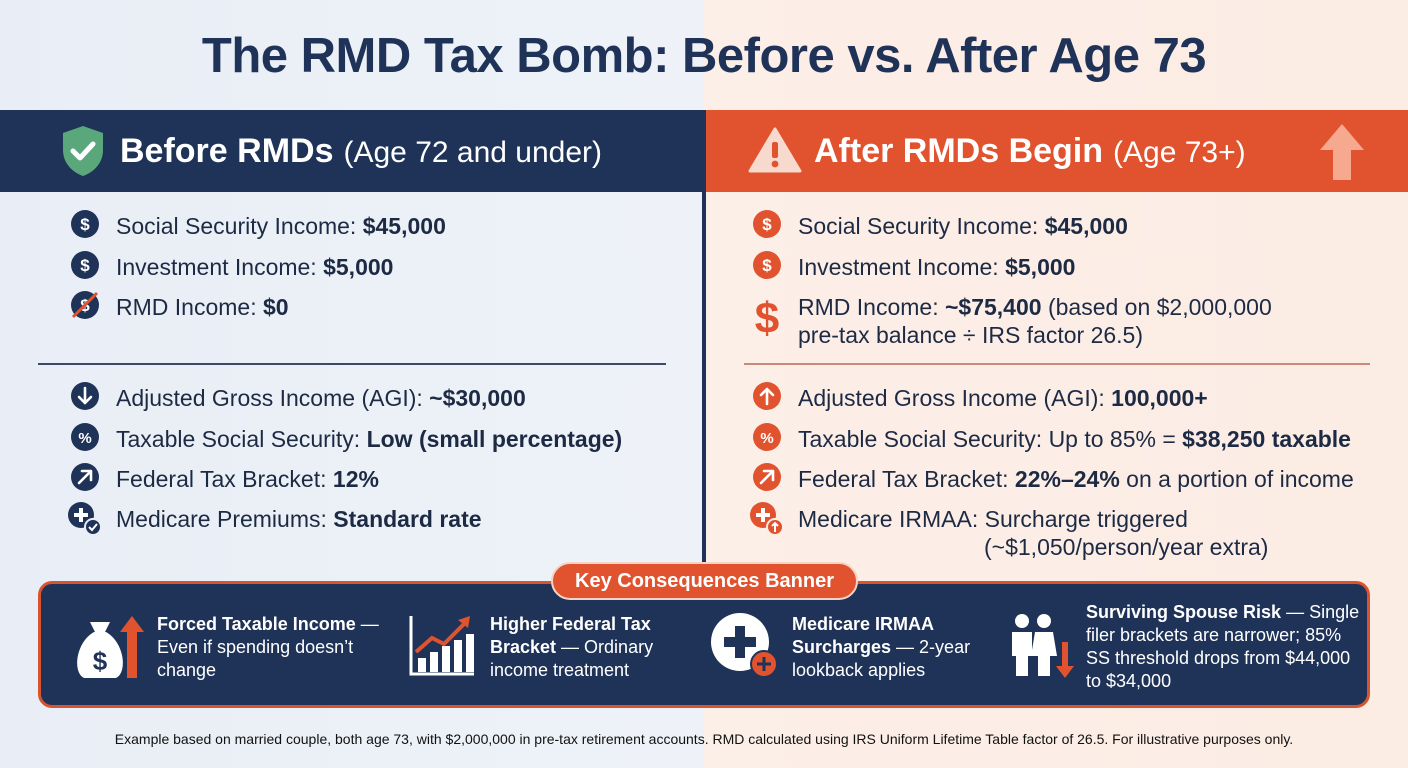  I want to click on money-bag-up-icon: $, so click(110, 647).